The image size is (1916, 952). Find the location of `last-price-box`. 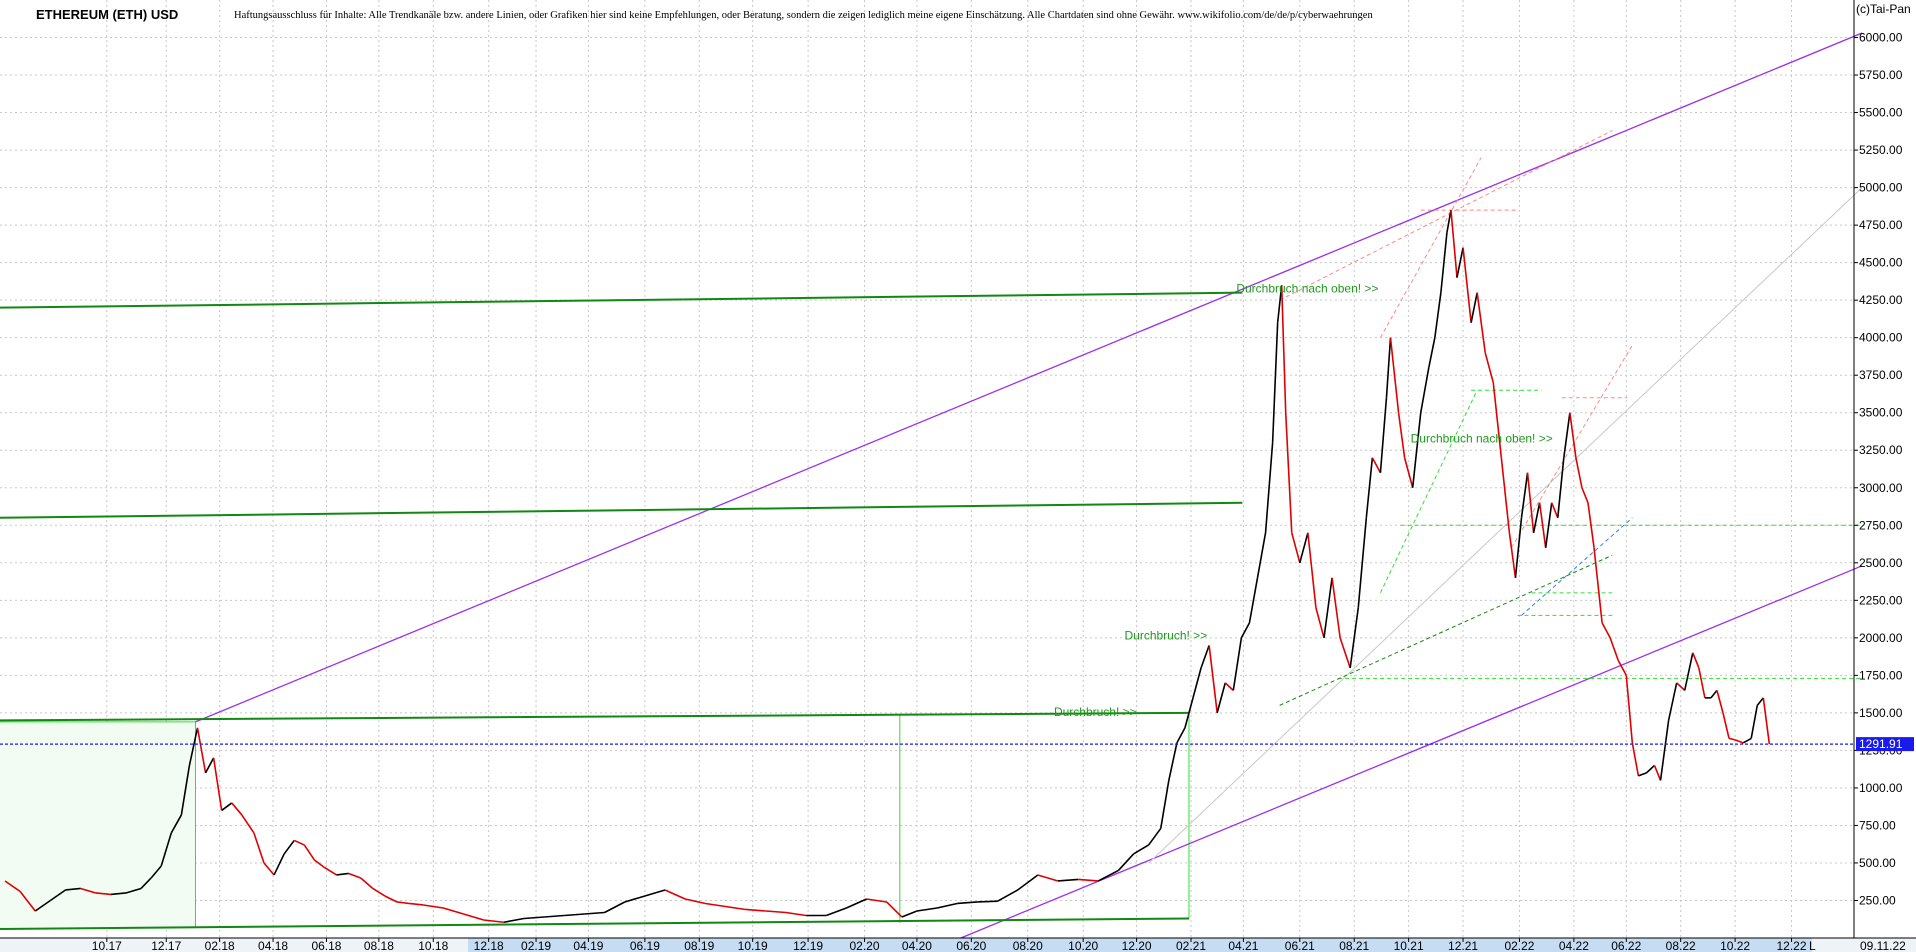

last-price-box is located at coordinates (1885, 744).